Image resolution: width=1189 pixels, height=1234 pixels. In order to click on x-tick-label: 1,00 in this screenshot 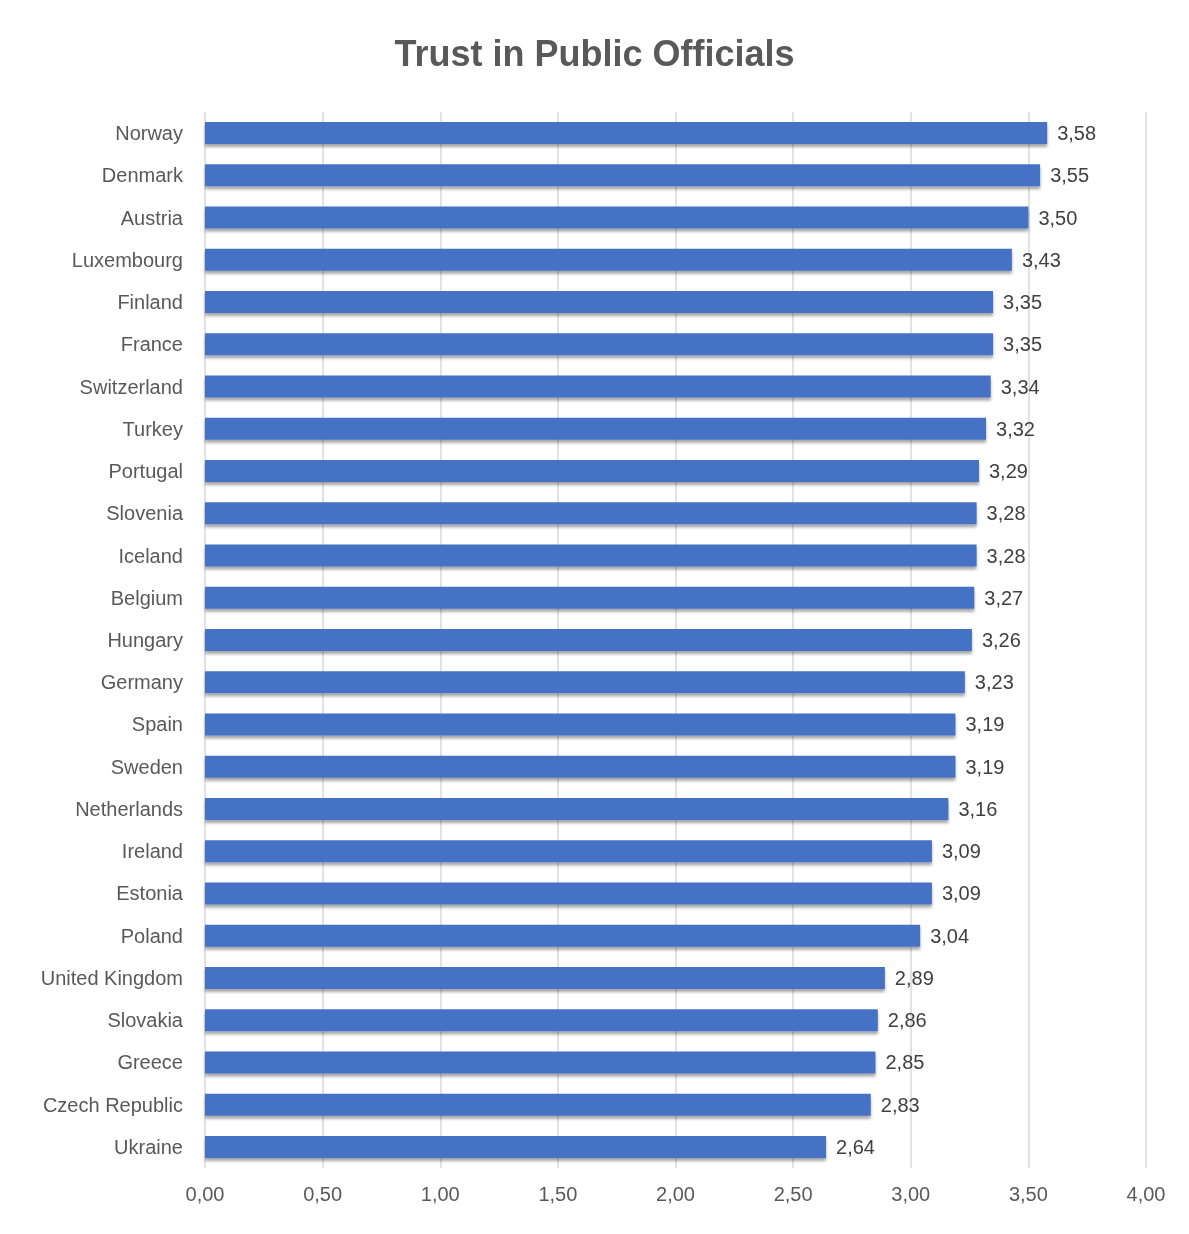, I will do `click(440, 1194)`.